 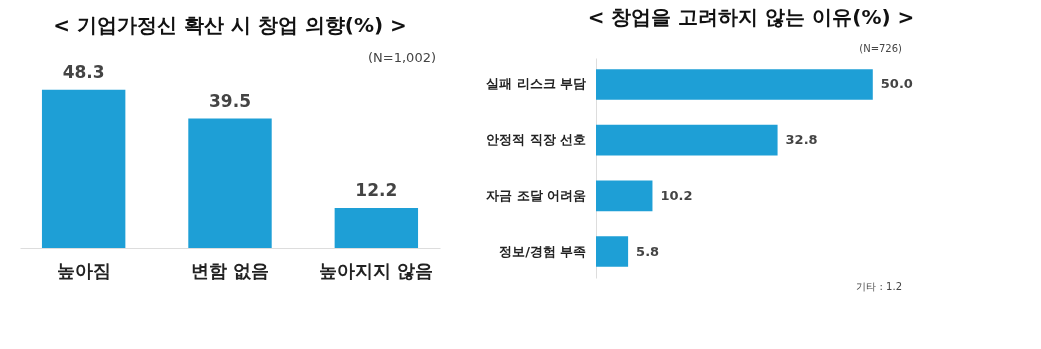 What do you see at coordinates (230, 25) in the screenshot?
I see `chart-title: < 기업가정신 확산 시 창업 의향(%) >` at bounding box center [230, 25].